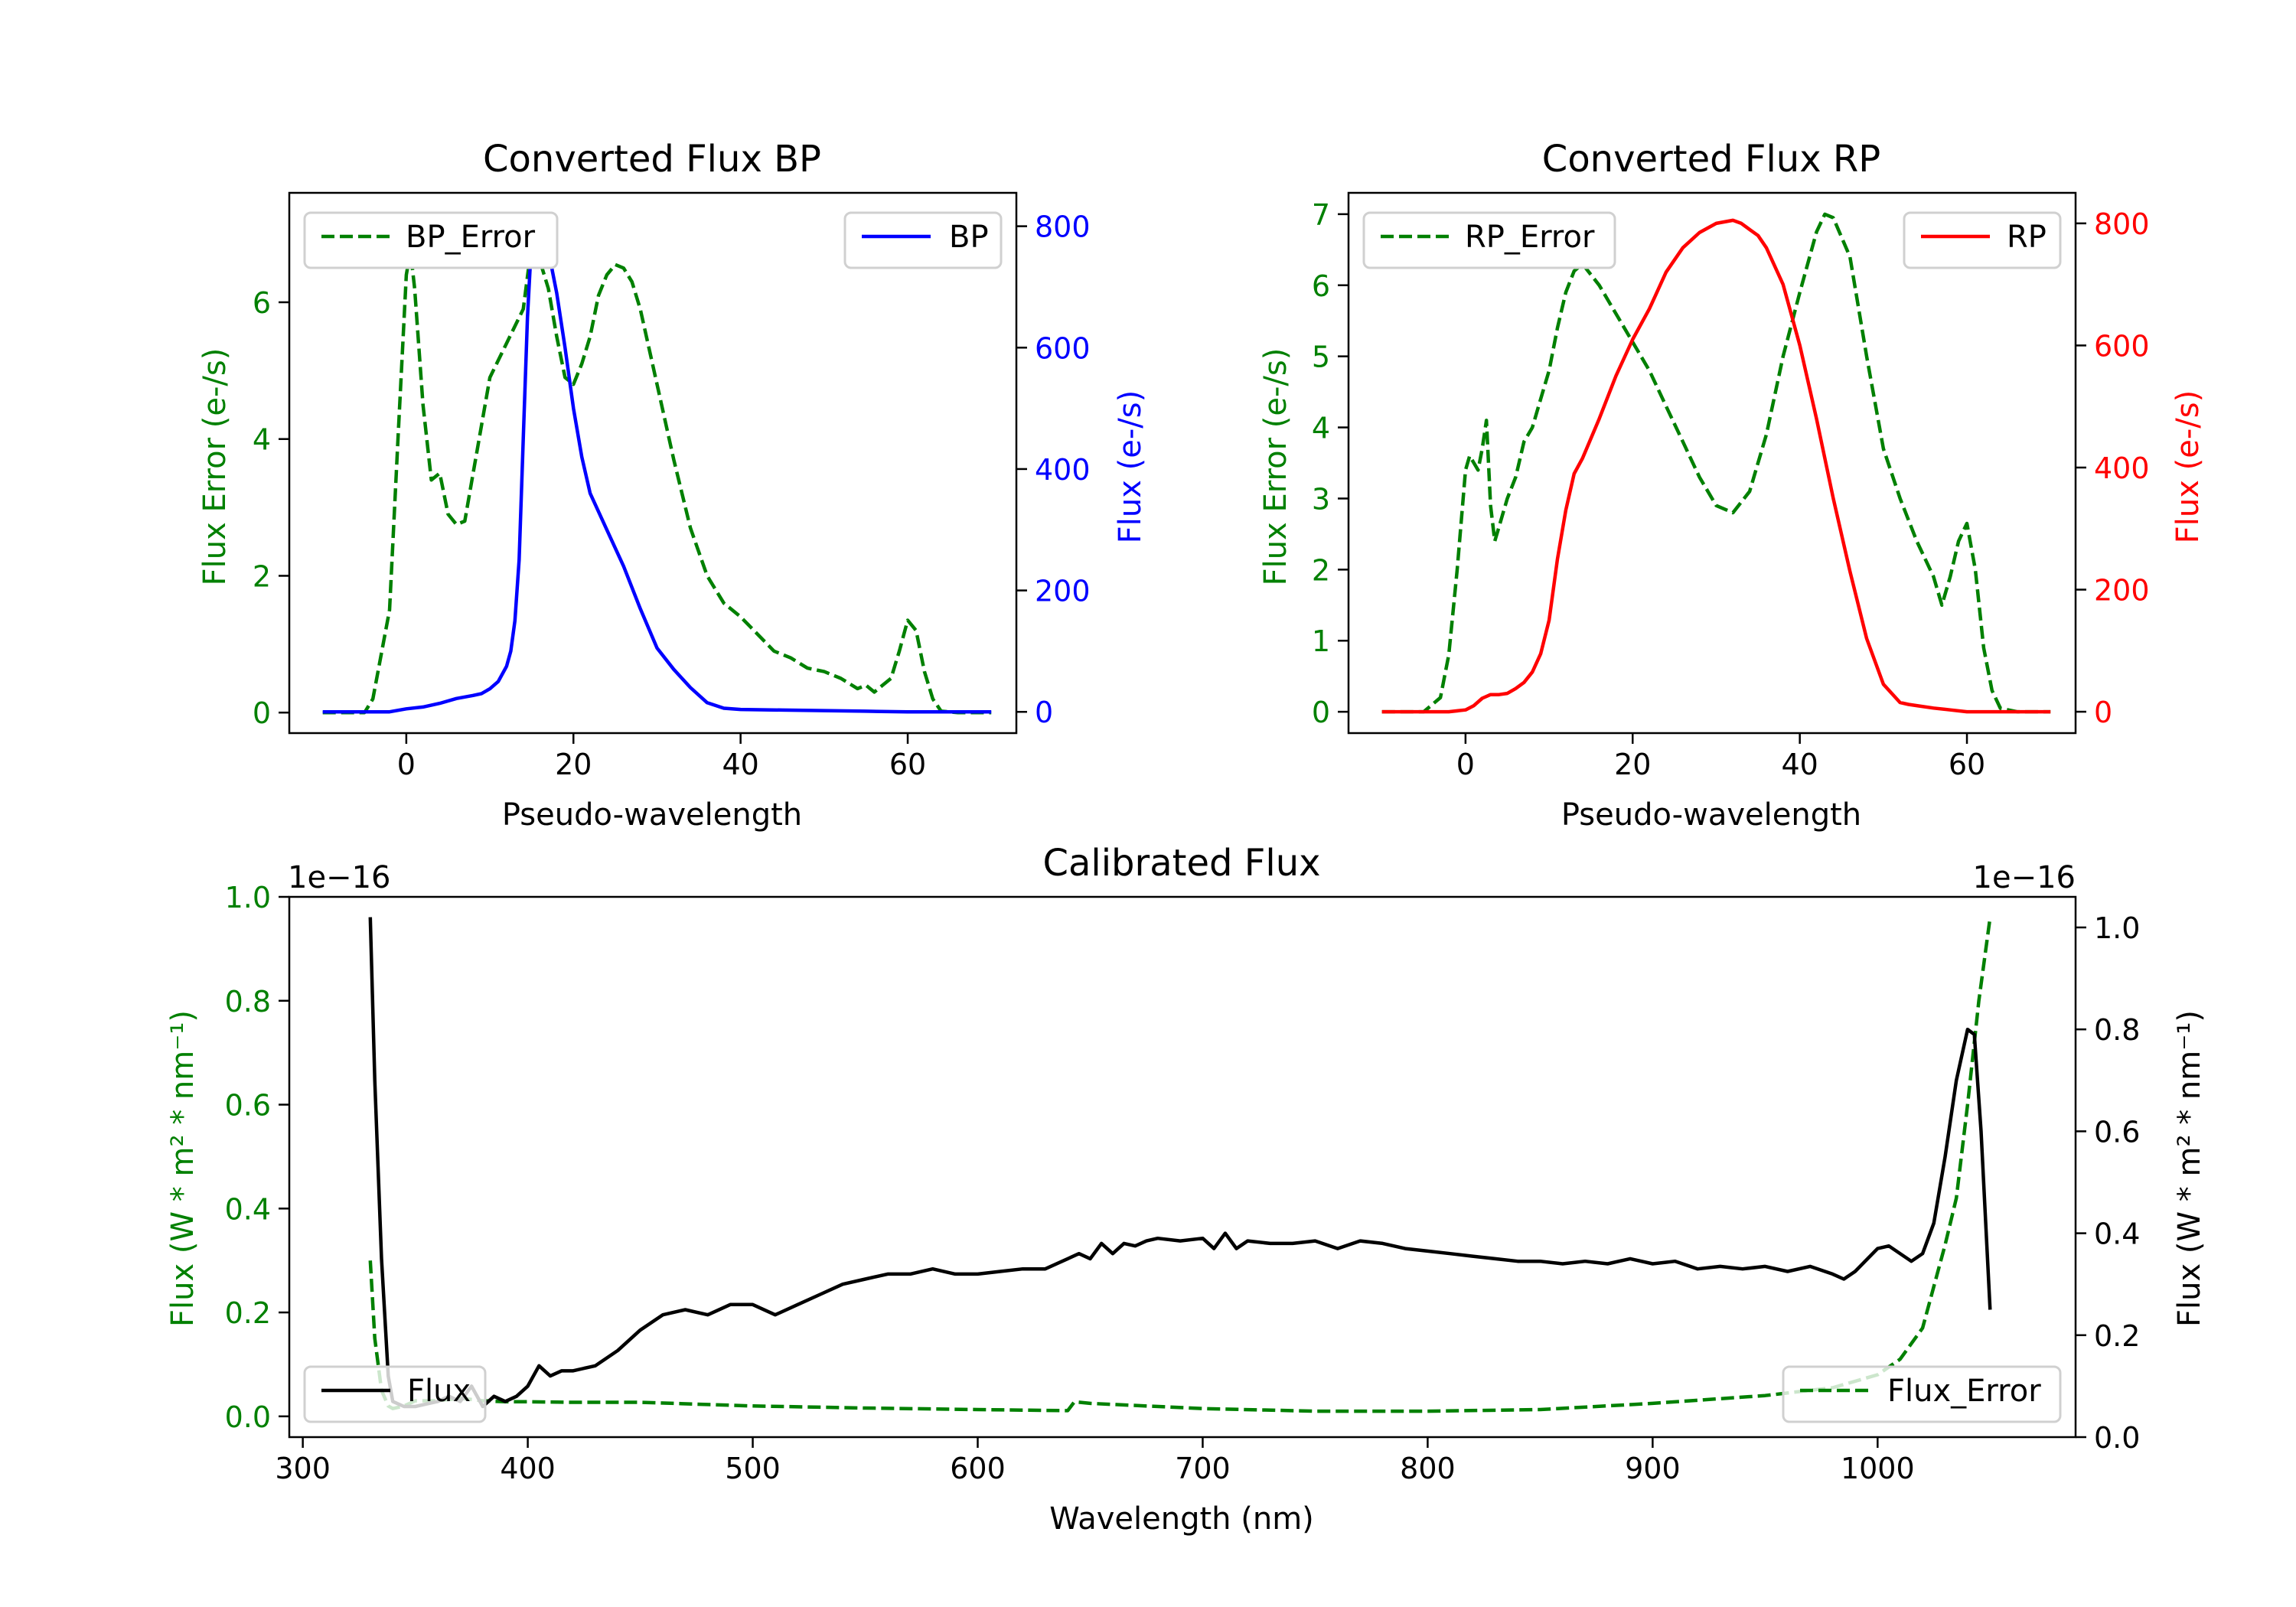 This screenshot has width=2296, height=1607. Describe the element at coordinates (339, 878) in the screenshot. I see `cal-offset-left: 1e−16` at that location.